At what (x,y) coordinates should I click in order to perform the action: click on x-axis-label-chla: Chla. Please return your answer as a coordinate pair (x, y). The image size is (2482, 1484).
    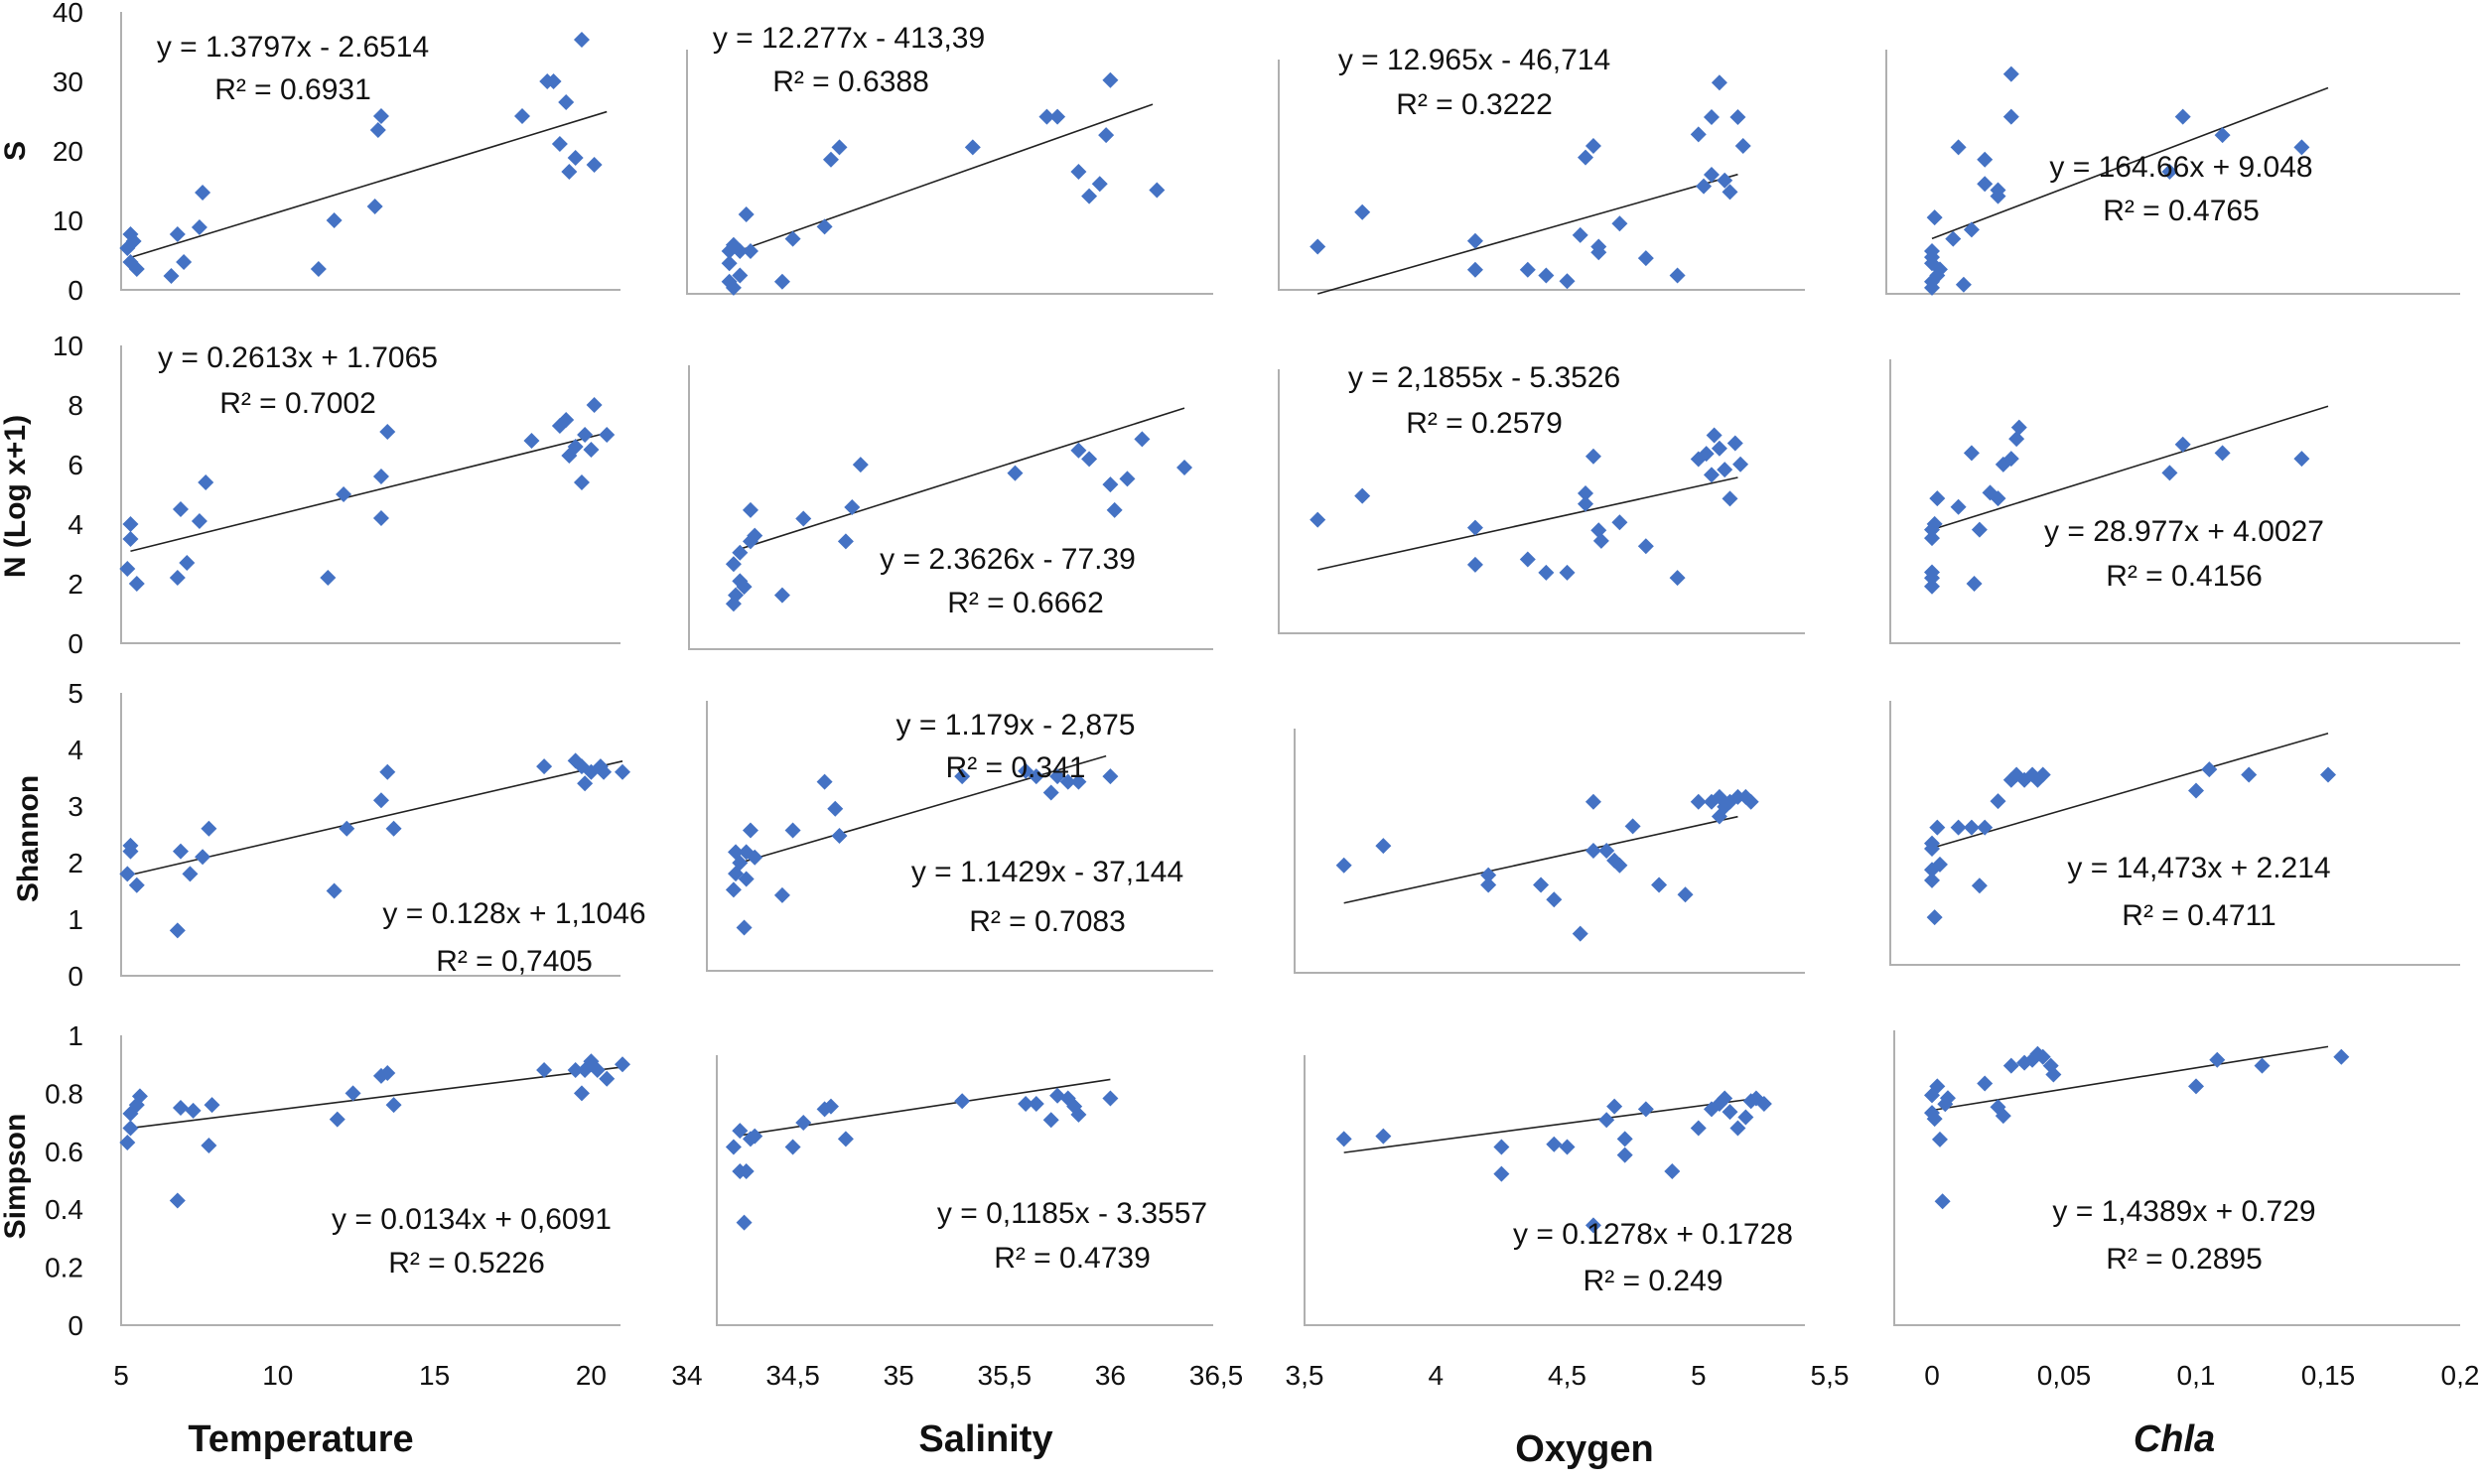
    Looking at the image, I should click on (2175, 1439).